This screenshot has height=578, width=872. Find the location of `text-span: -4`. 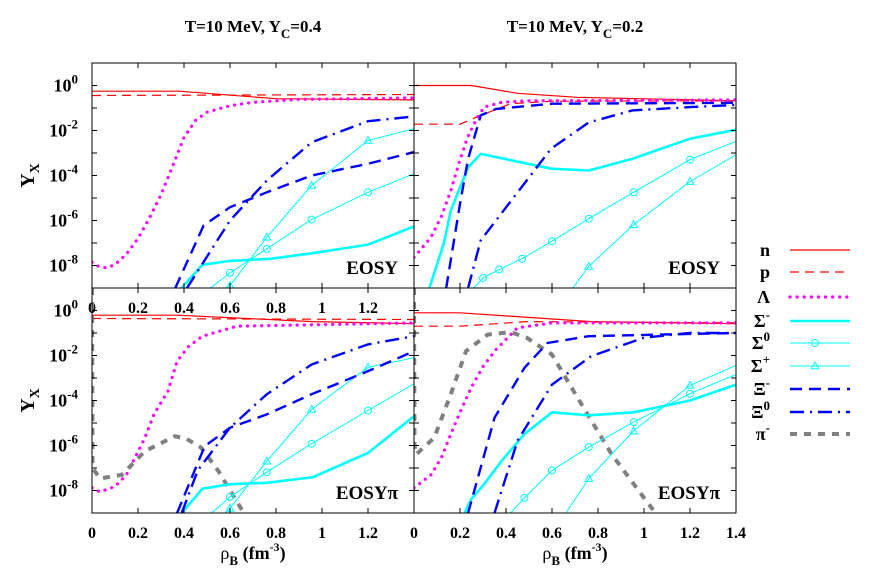

text-span: -4 is located at coordinates (72, 394).